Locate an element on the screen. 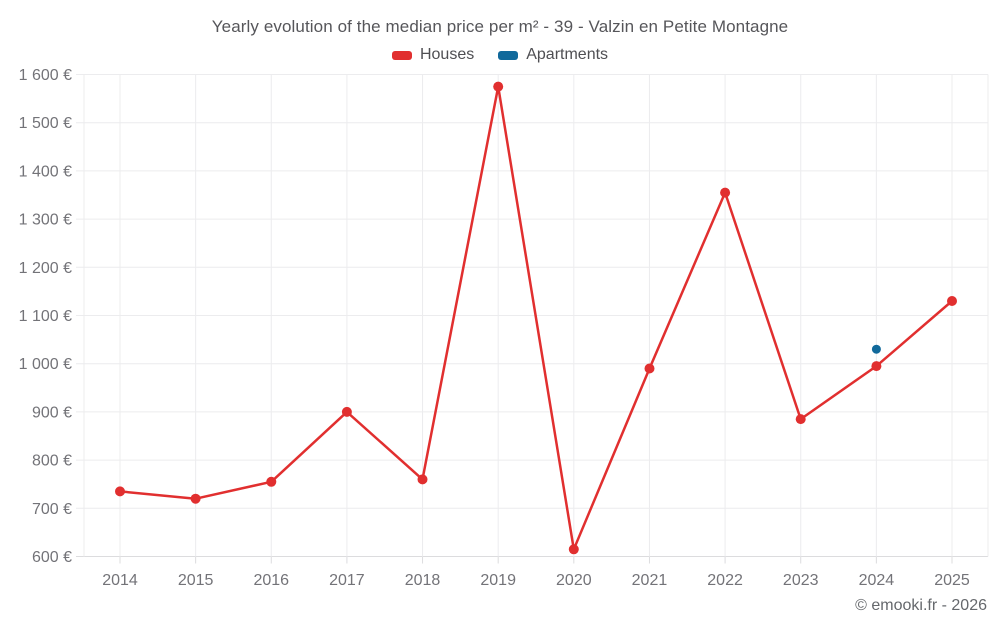 Image resolution: width=1000 pixels, height=625 pixels. houses-legend-swatch-icon is located at coordinates (401, 55).